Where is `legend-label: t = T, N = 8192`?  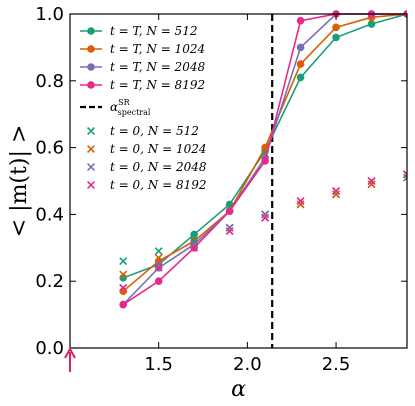 legend-label: t = T, N = 8192 is located at coordinates (157, 85).